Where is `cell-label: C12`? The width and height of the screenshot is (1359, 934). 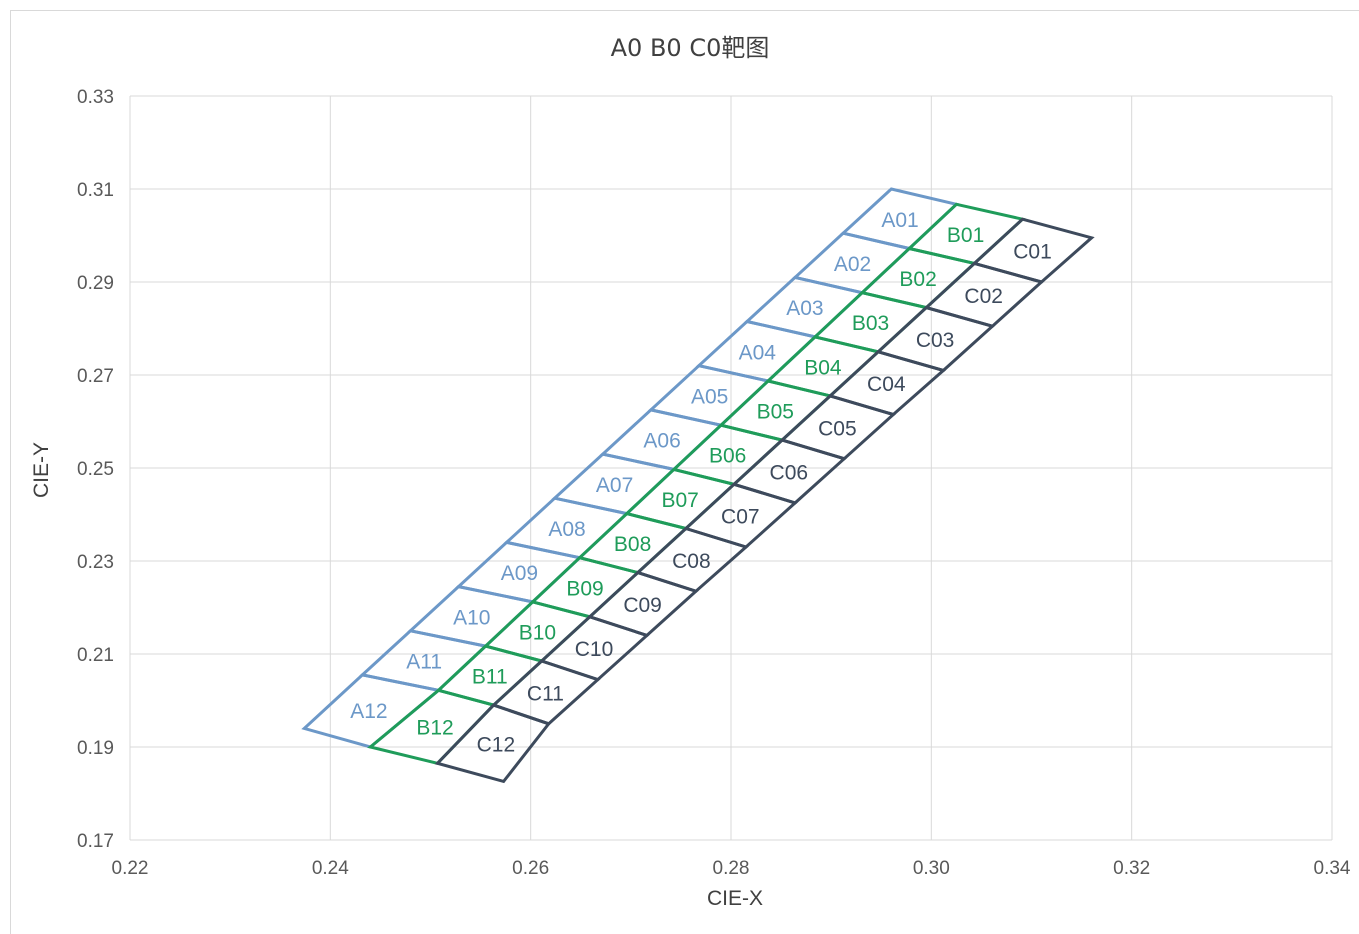
cell-label: C12 is located at coordinates (496, 744).